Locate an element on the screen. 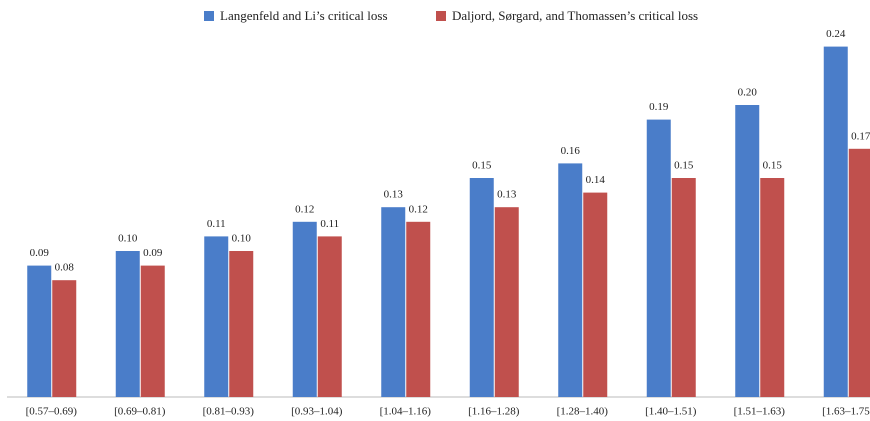 Image resolution: width=870 pixels, height=421 pixels. value-label: 0.14 is located at coordinates (596, 180).